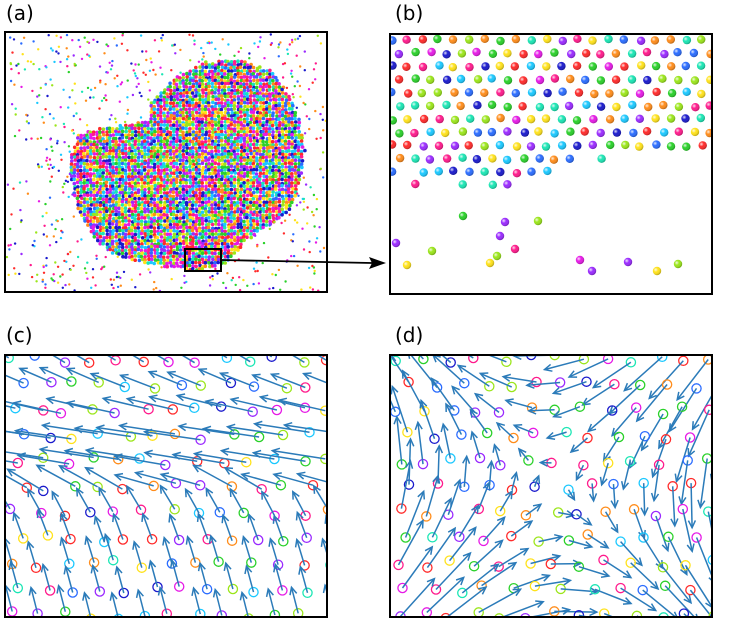 Image resolution: width=747 pixels, height=624 pixels. I want to click on vortex-particle-ring, so click(586, 381).